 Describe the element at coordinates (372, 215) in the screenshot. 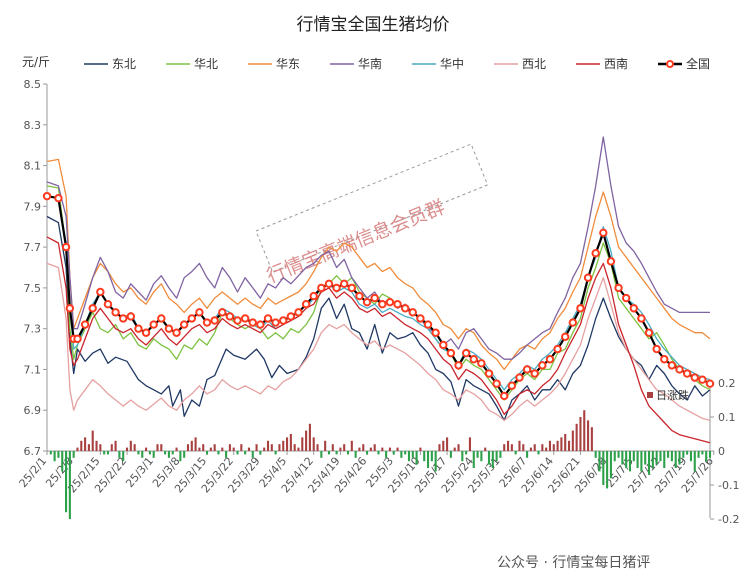

I see `watermark-stamp: 行情宝高端信息会员群` at that location.